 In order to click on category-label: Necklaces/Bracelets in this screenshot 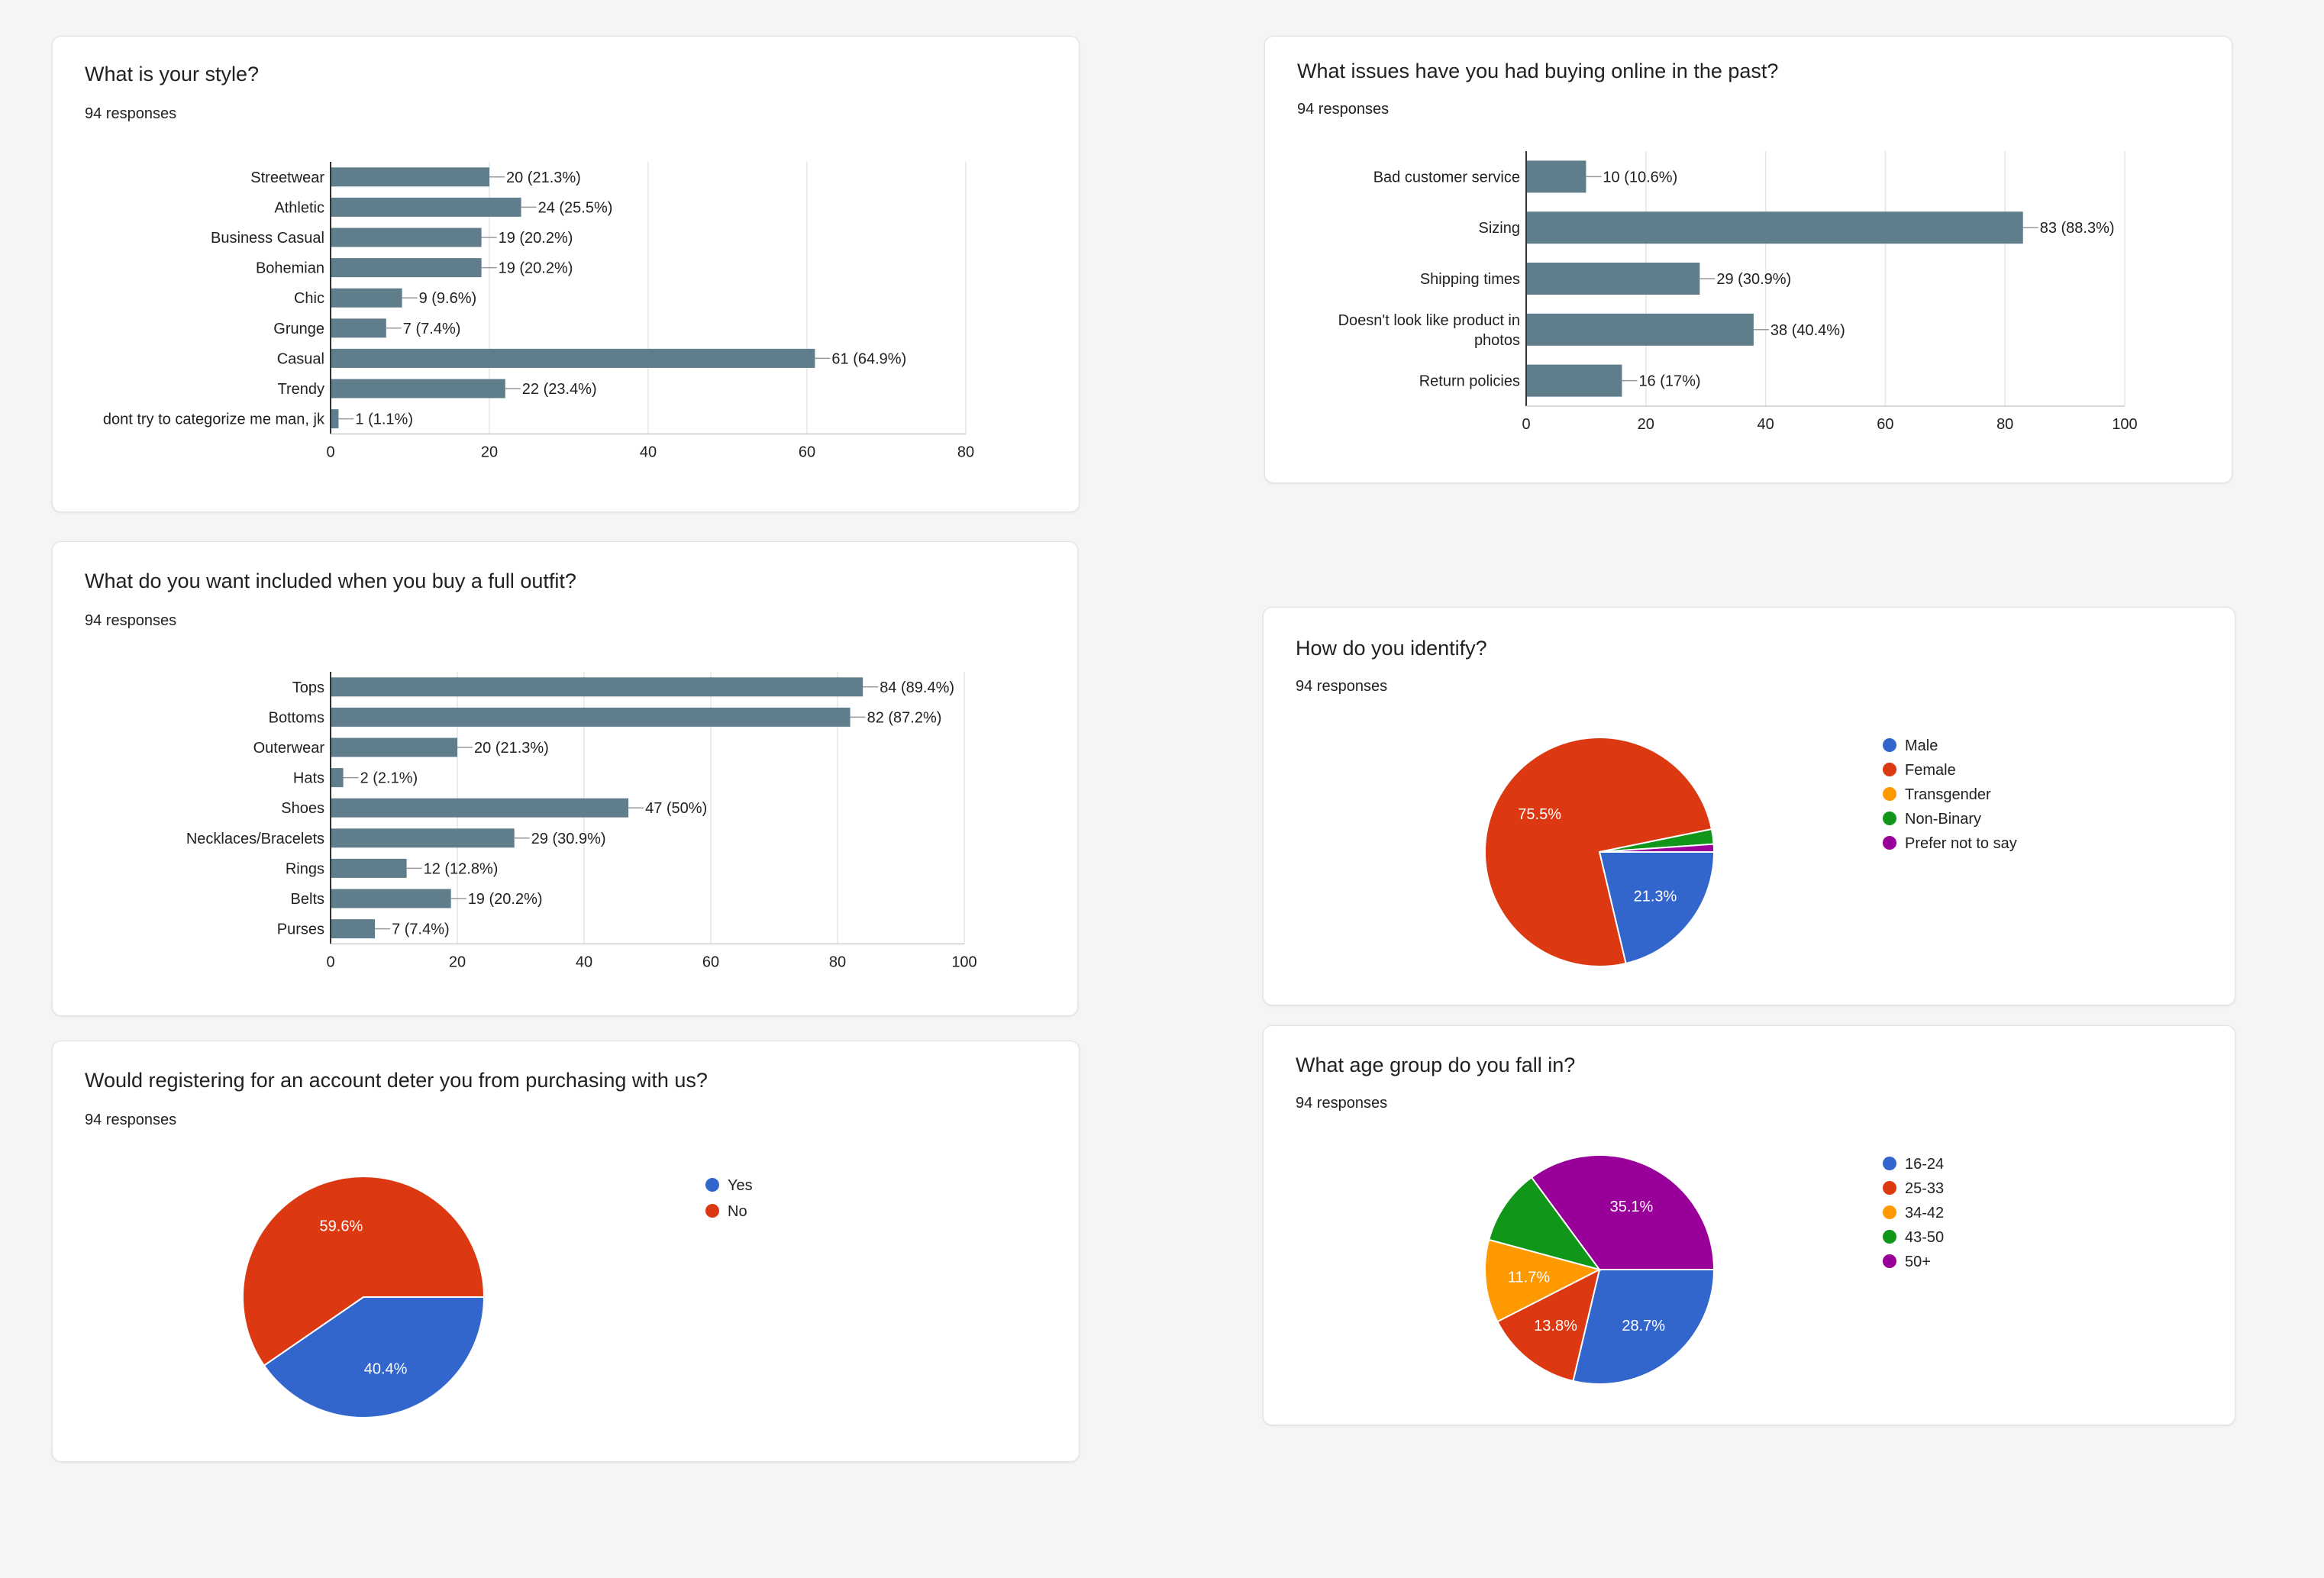, I will do `click(255, 839)`.